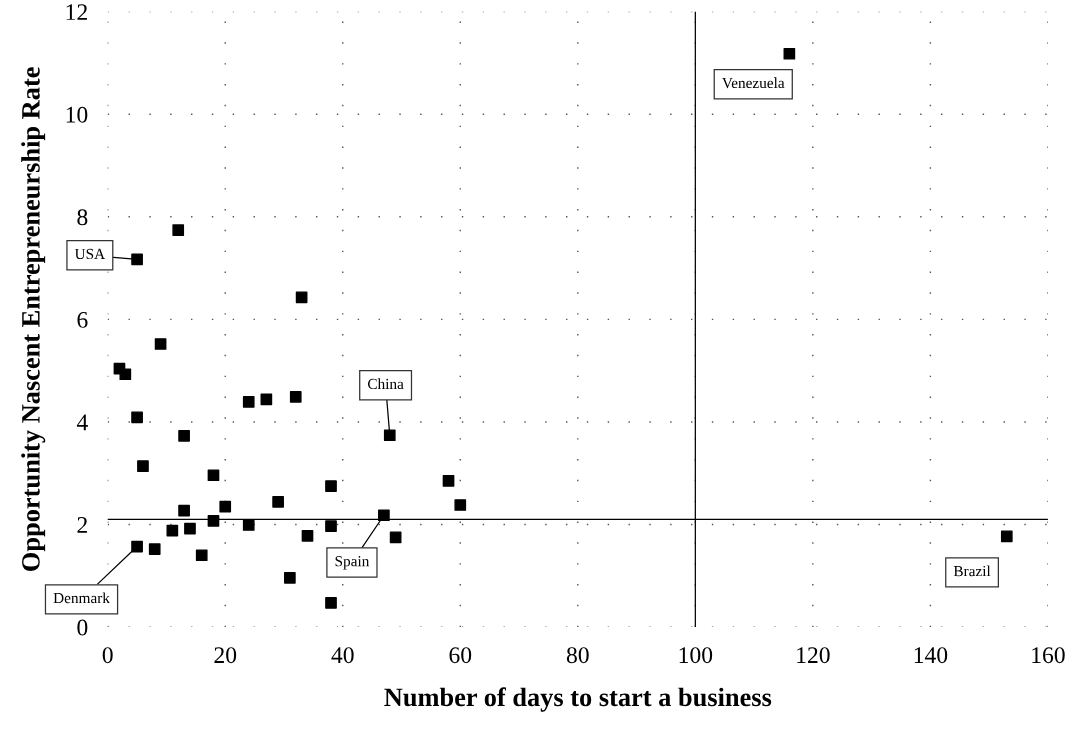  I want to click on y-axis-title: Opportunity Nascent Entrepreneurship Rate, so click(33, 319).